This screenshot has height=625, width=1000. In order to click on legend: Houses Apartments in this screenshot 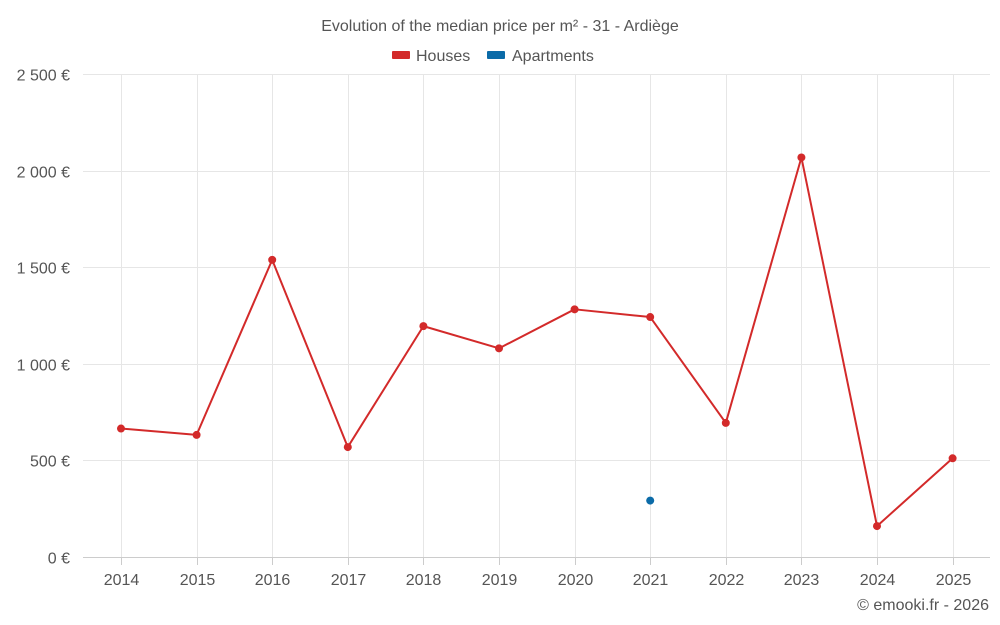, I will do `click(493, 56)`.